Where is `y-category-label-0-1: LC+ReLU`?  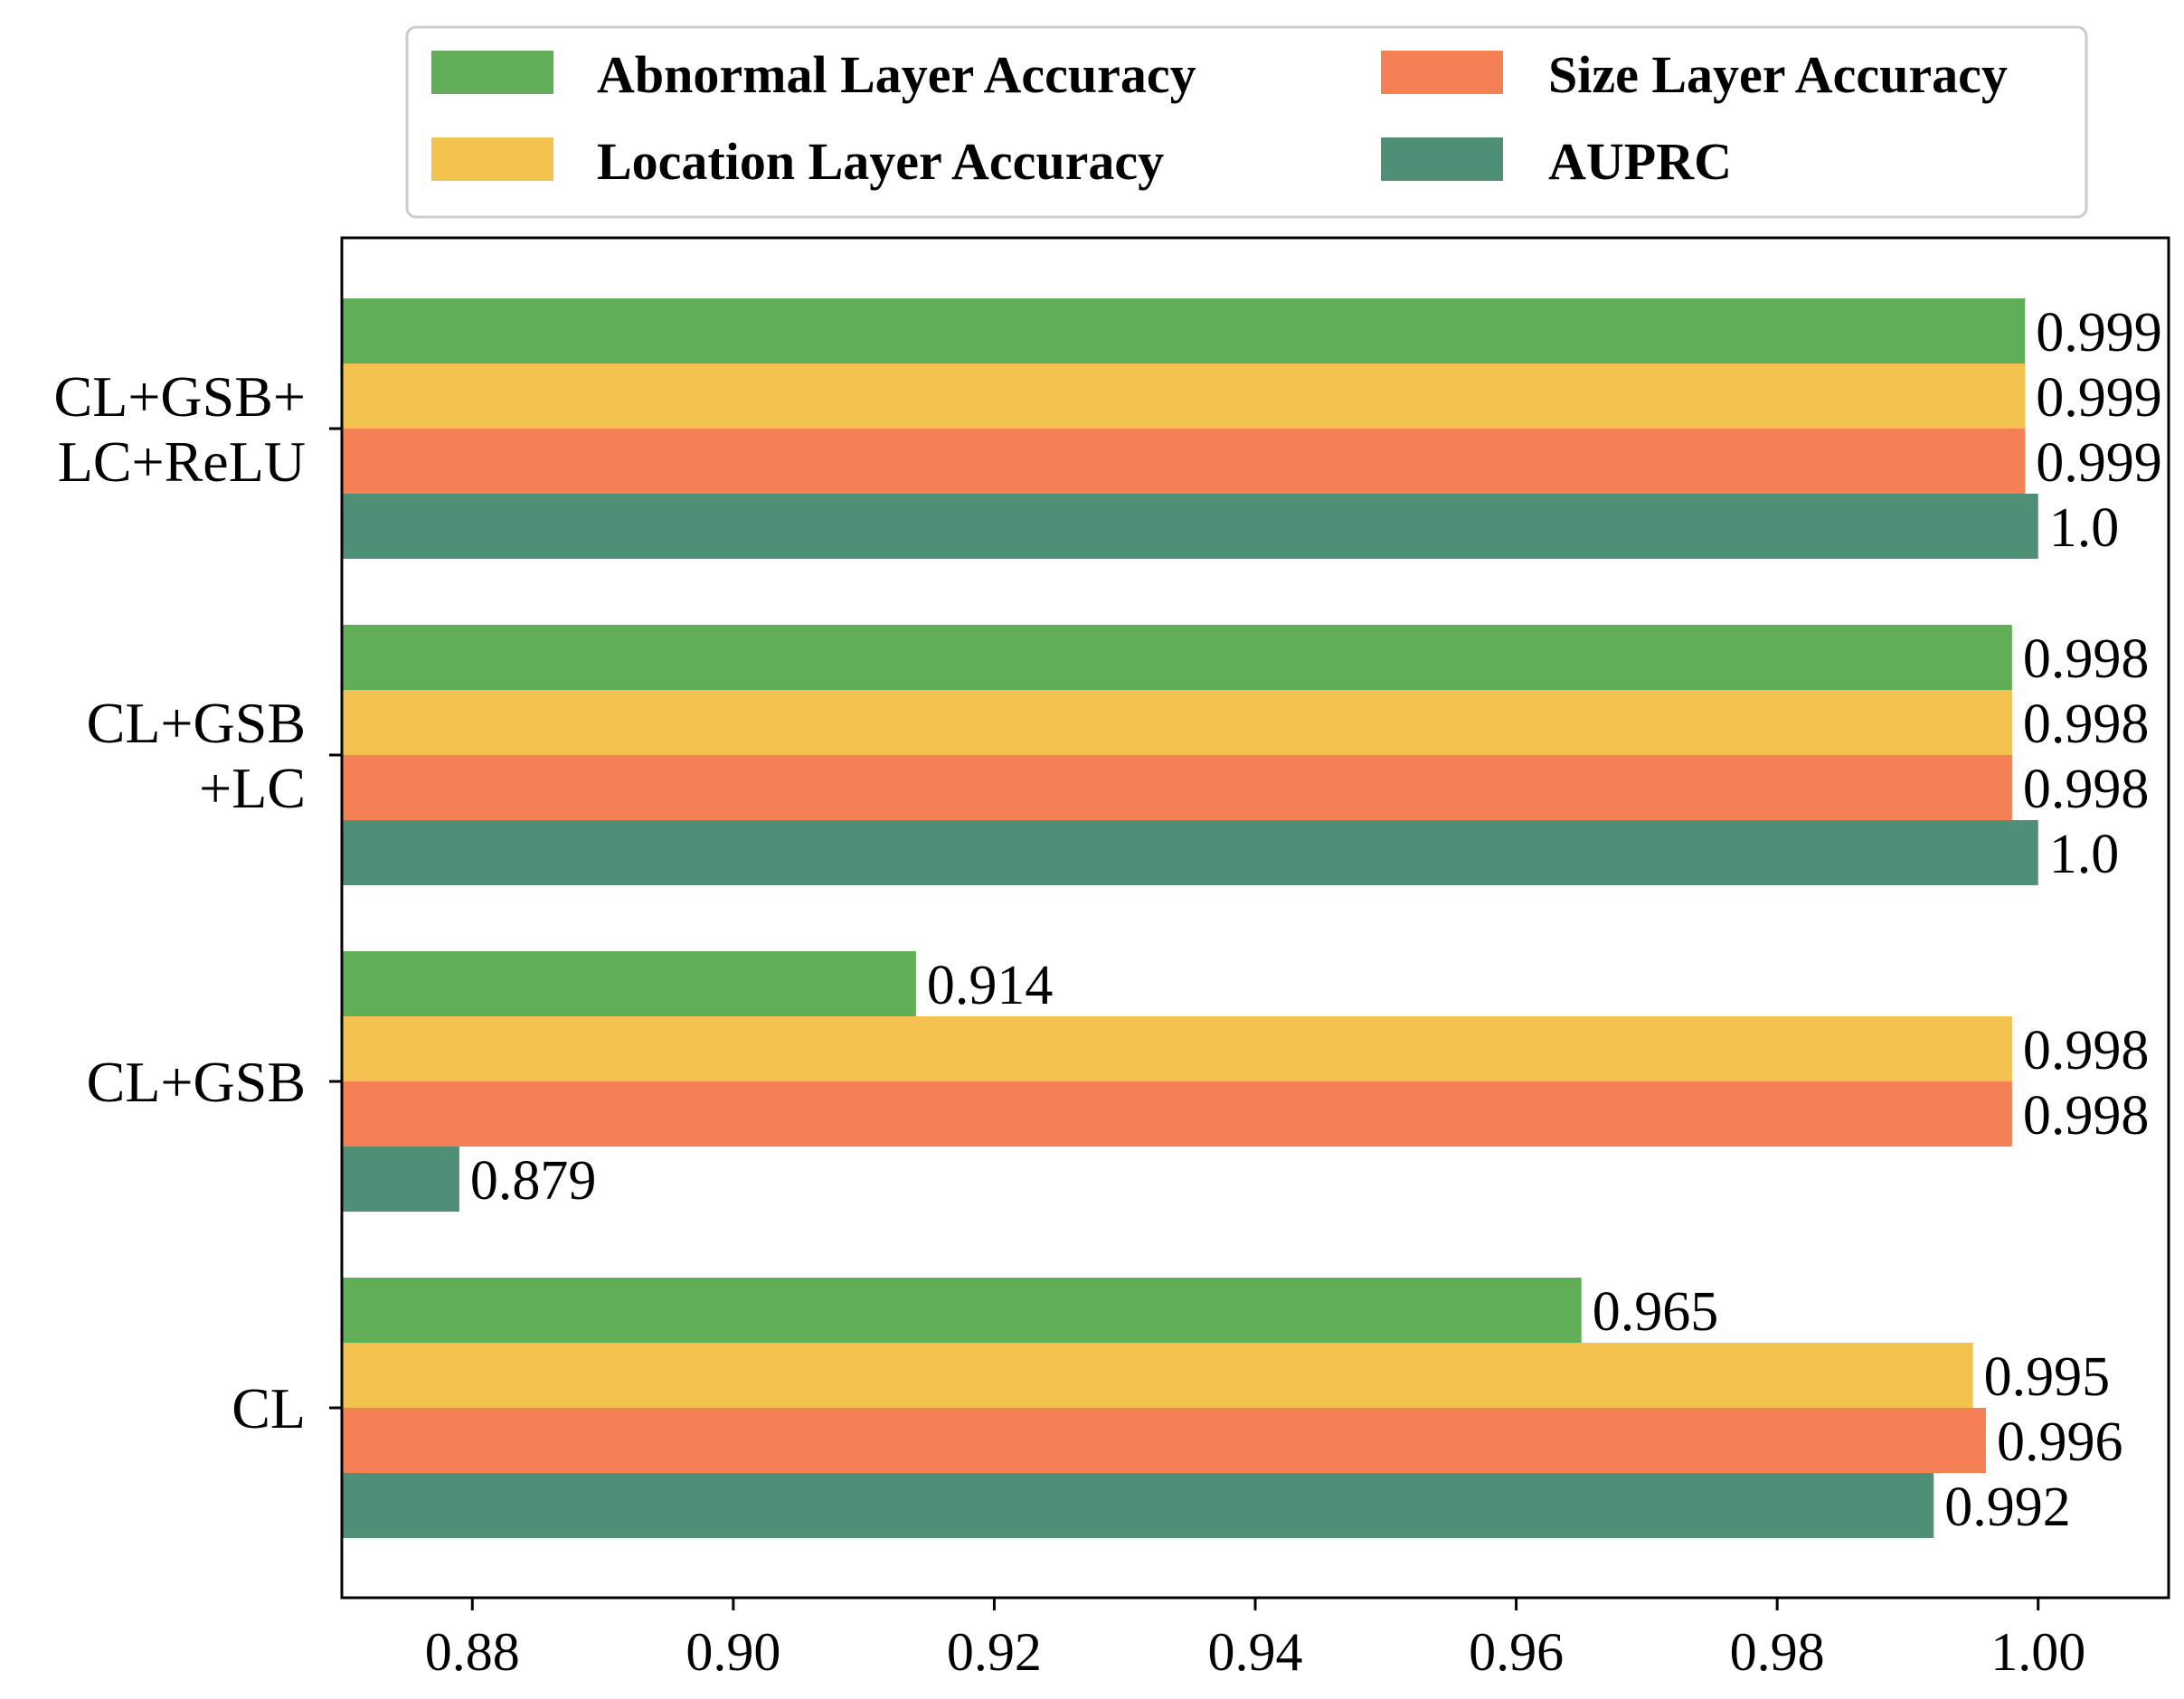 y-category-label-0-1: LC+ReLU is located at coordinates (182, 461).